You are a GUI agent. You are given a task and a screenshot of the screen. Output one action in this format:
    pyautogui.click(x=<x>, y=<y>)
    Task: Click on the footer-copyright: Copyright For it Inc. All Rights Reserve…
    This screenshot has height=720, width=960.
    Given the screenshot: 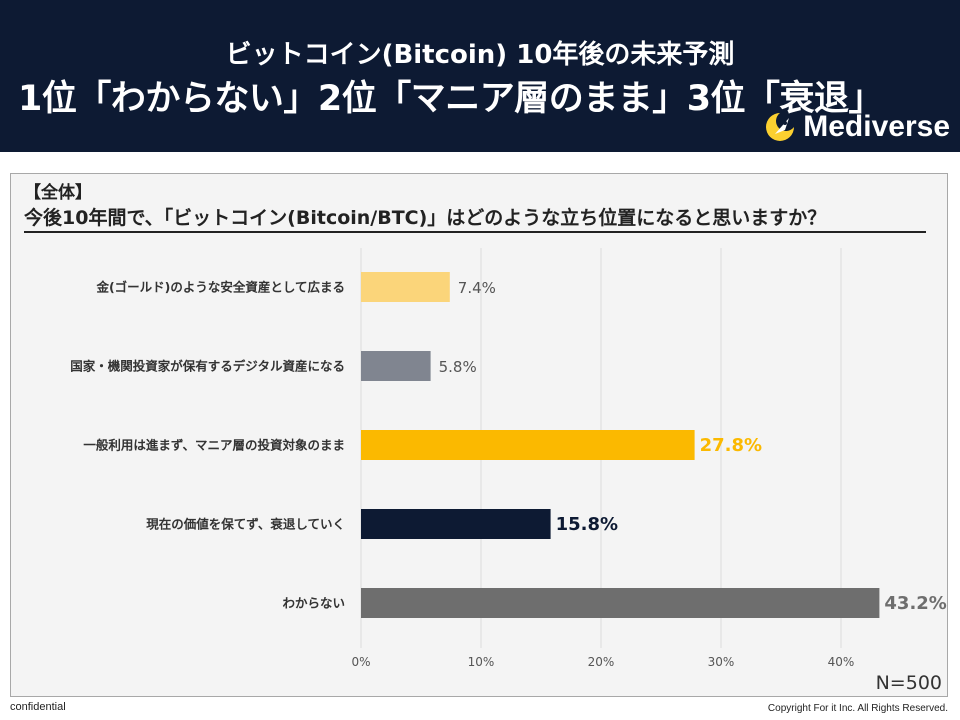 What is the action you would take?
    pyautogui.click(x=857, y=708)
    